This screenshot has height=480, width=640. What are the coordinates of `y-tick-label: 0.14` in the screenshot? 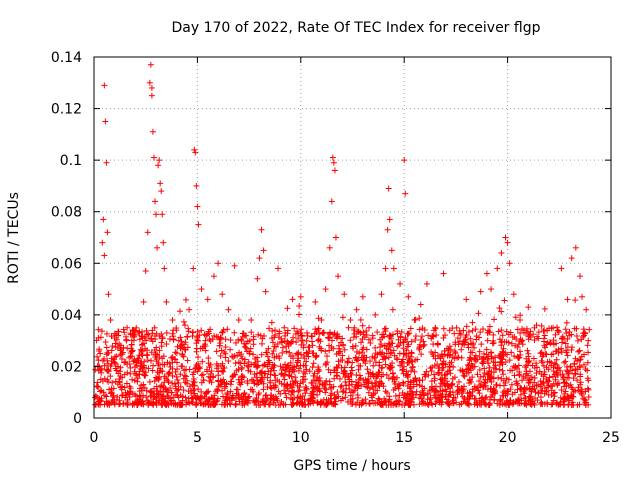 It's located at (66, 58).